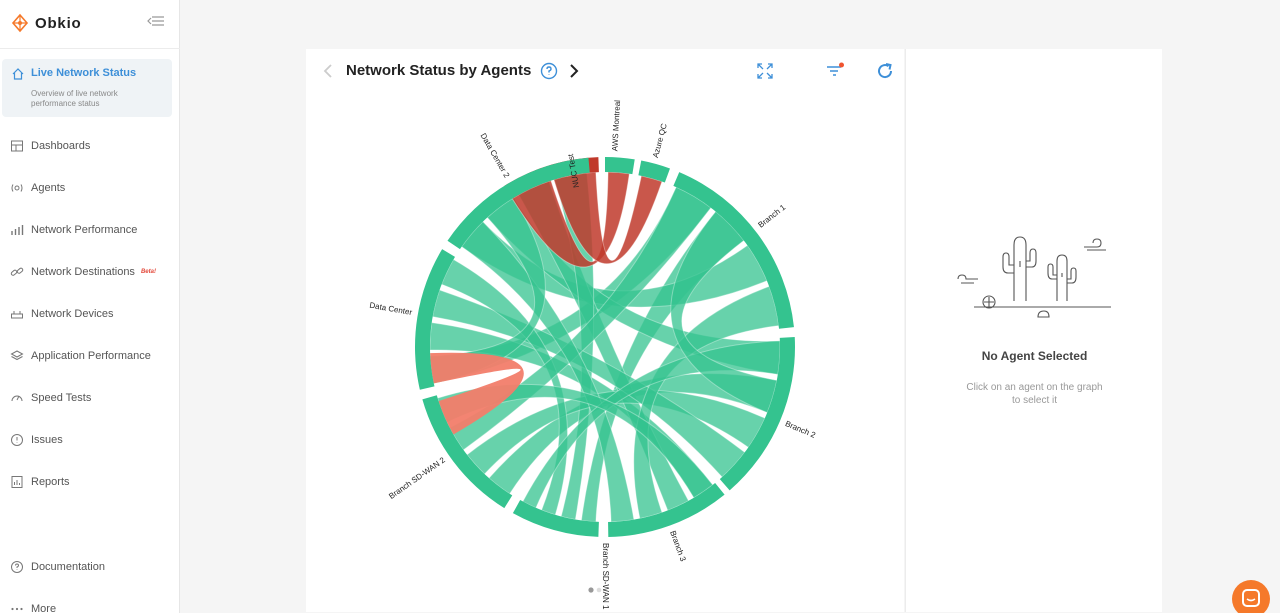  I want to click on dashboard-icon, so click(17, 146).